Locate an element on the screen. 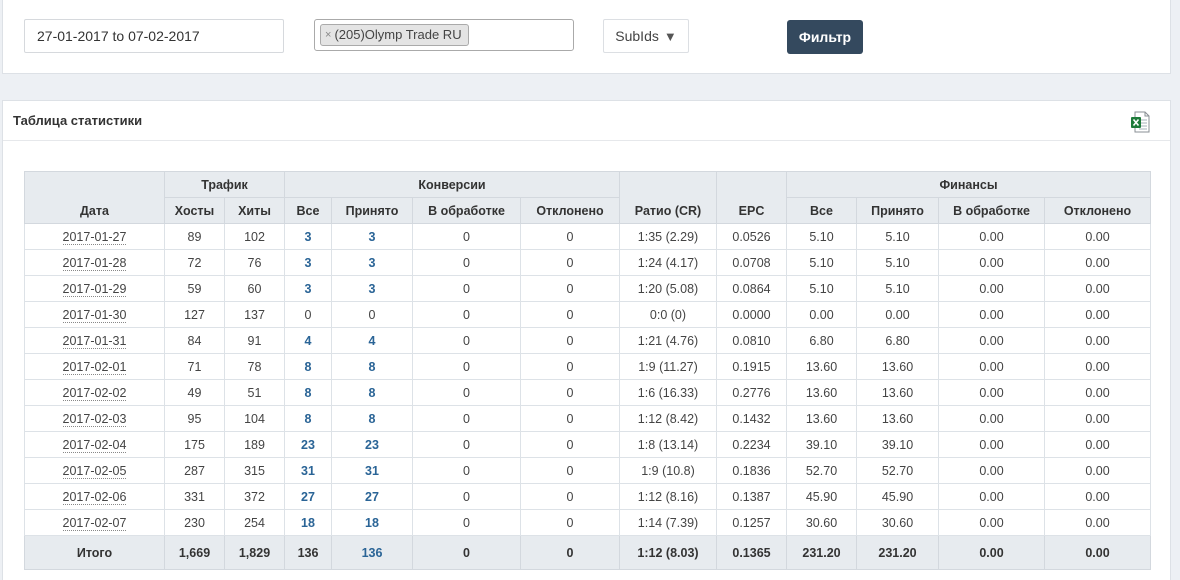  col-conv-all: Все is located at coordinates (308, 210).